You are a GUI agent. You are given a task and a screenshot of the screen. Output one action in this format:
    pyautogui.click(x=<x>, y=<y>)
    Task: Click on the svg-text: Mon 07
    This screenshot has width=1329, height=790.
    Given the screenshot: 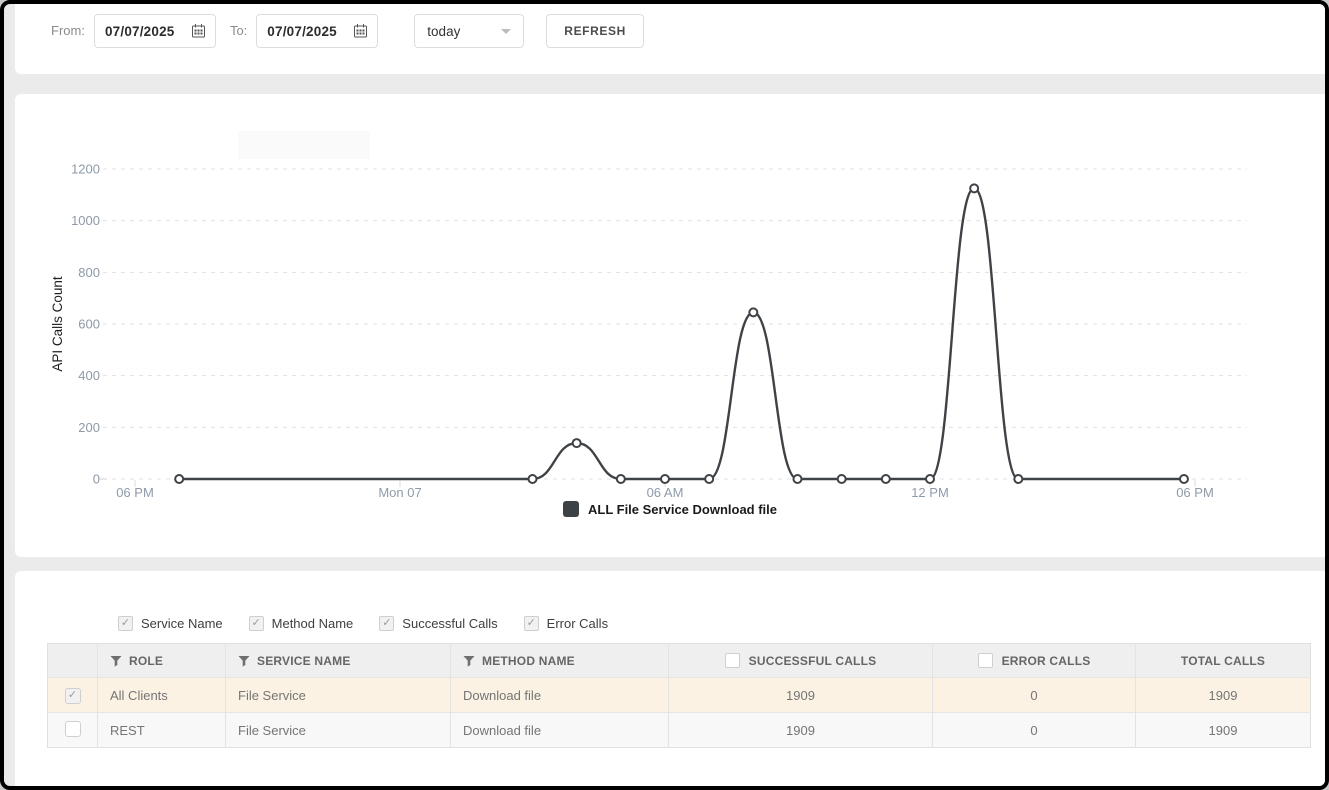 What is the action you would take?
    pyautogui.click(x=399, y=492)
    